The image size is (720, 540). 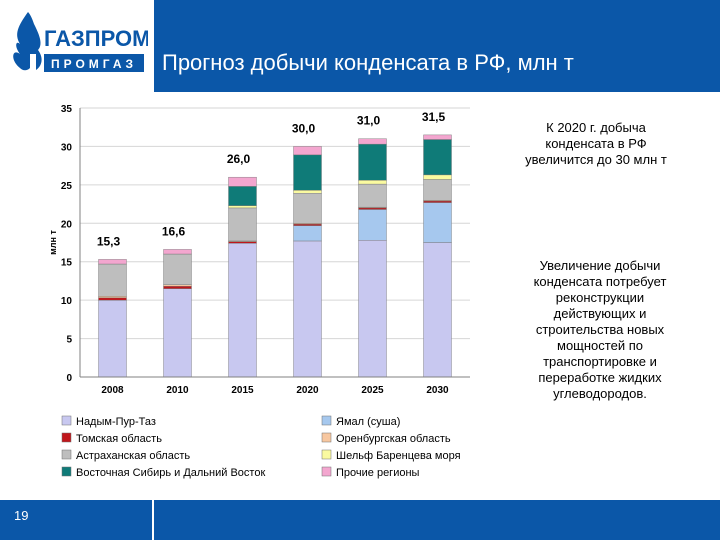 What do you see at coordinates (437, 390) in the screenshot?
I see `x-tick-label: 2030` at bounding box center [437, 390].